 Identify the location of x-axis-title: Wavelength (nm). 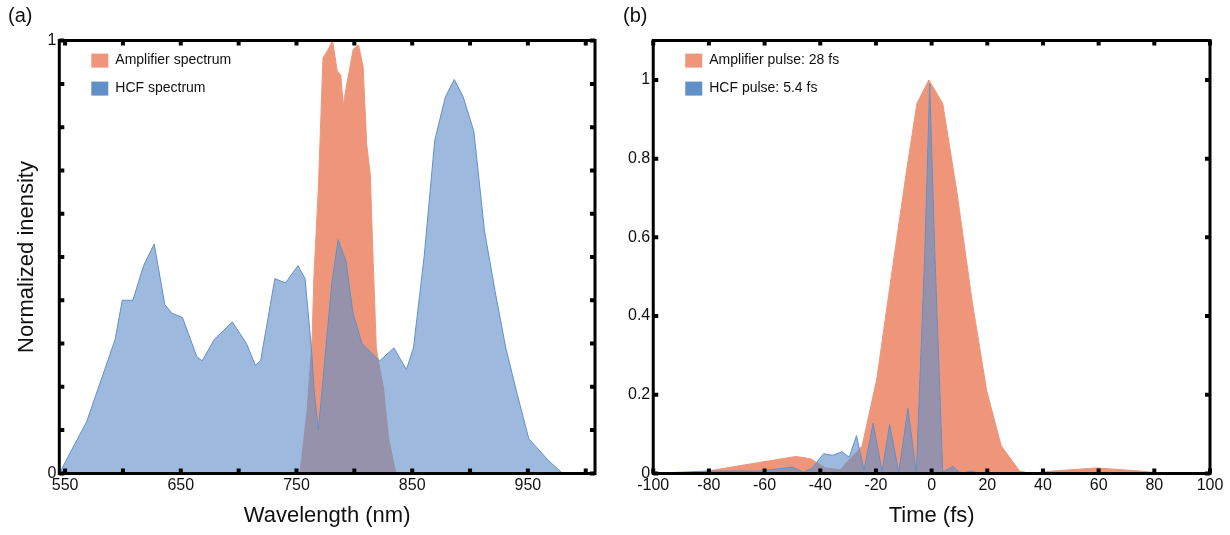
(327, 514).